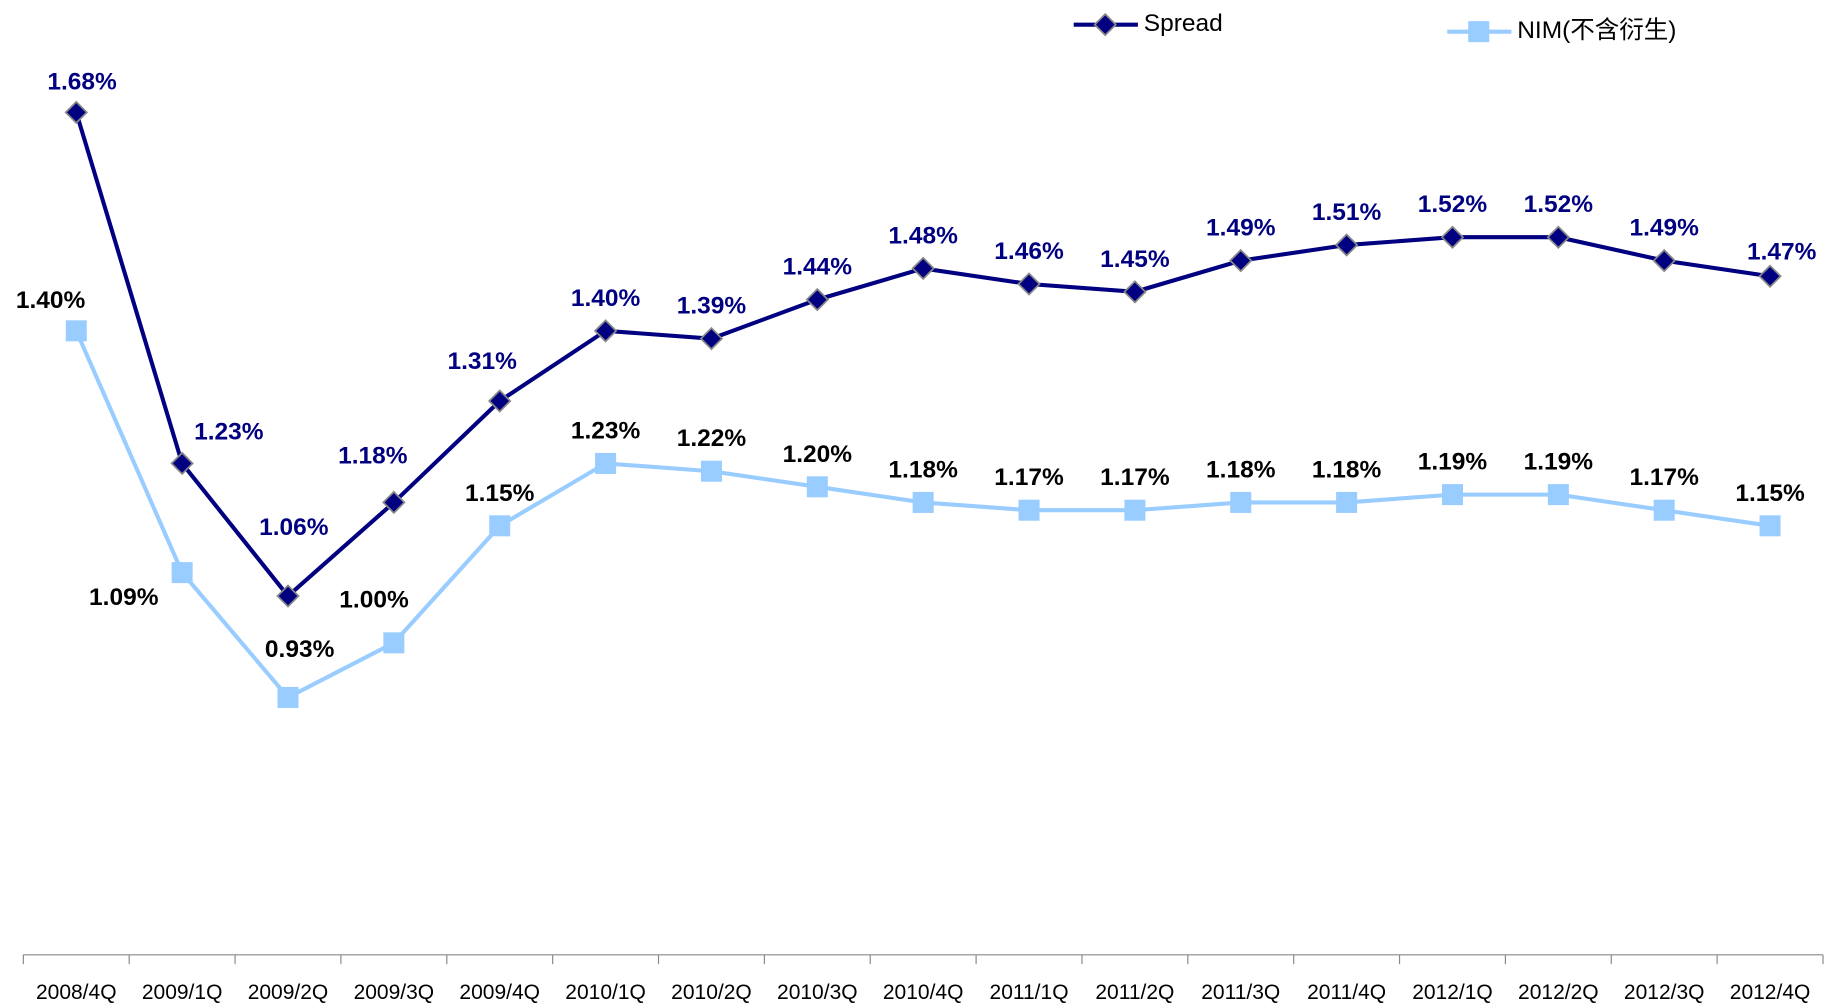 The height and width of the screenshot is (1004, 1830). What do you see at coordinates (923, 992) in the screenshot?
I see `x-tick-label: 2010/4Q` at bounding box center [923, 992].